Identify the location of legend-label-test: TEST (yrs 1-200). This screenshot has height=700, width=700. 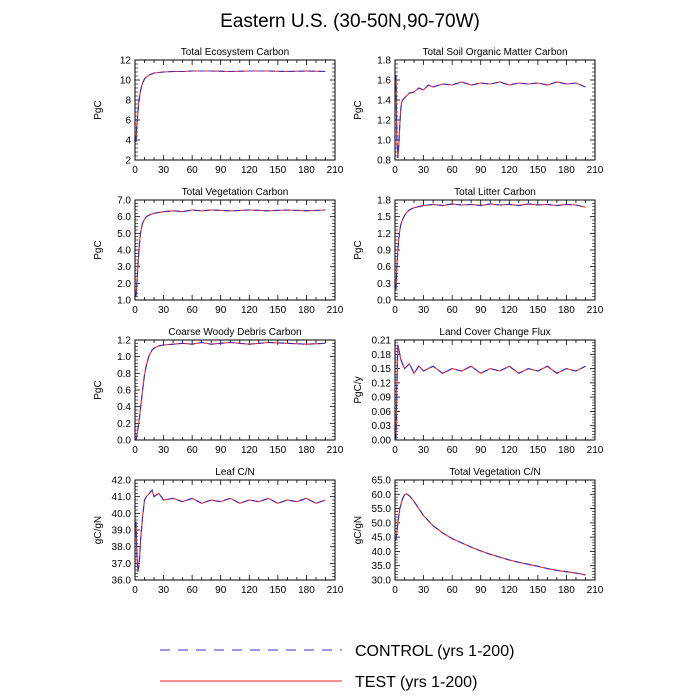
(416, 682).